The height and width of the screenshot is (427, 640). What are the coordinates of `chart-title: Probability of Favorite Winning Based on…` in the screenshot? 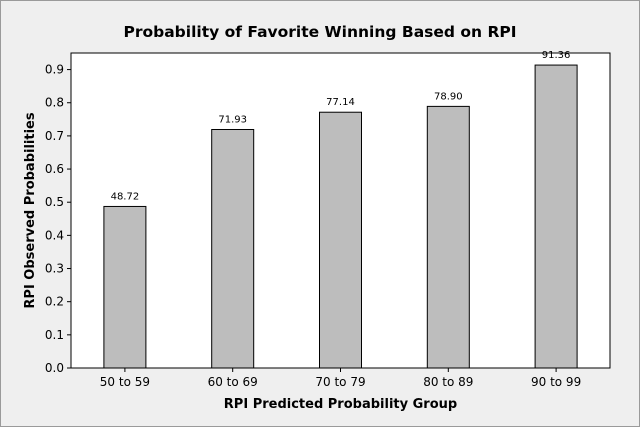 It's located at (319, 32).